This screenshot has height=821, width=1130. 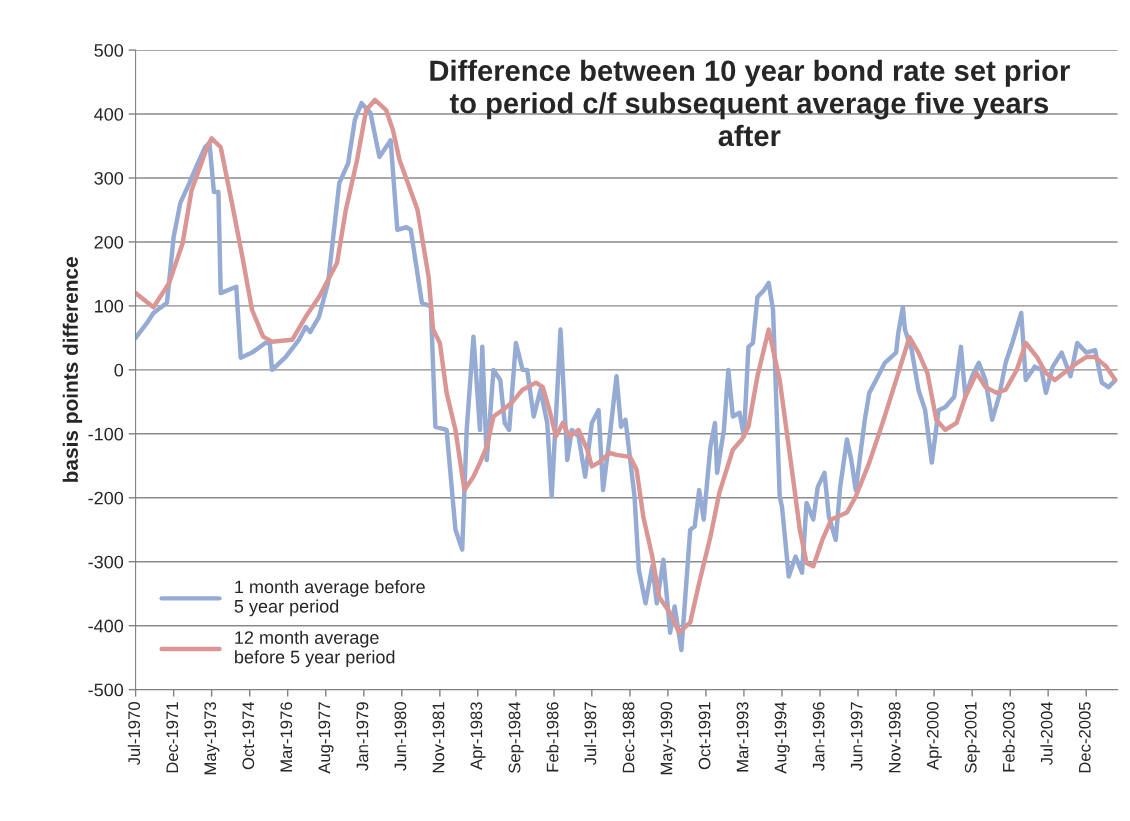 What do you see at coordinates (742, 737) in the screenshot?
I see `x-tick-label: Mar-1993` at bounding box center [742, 737].